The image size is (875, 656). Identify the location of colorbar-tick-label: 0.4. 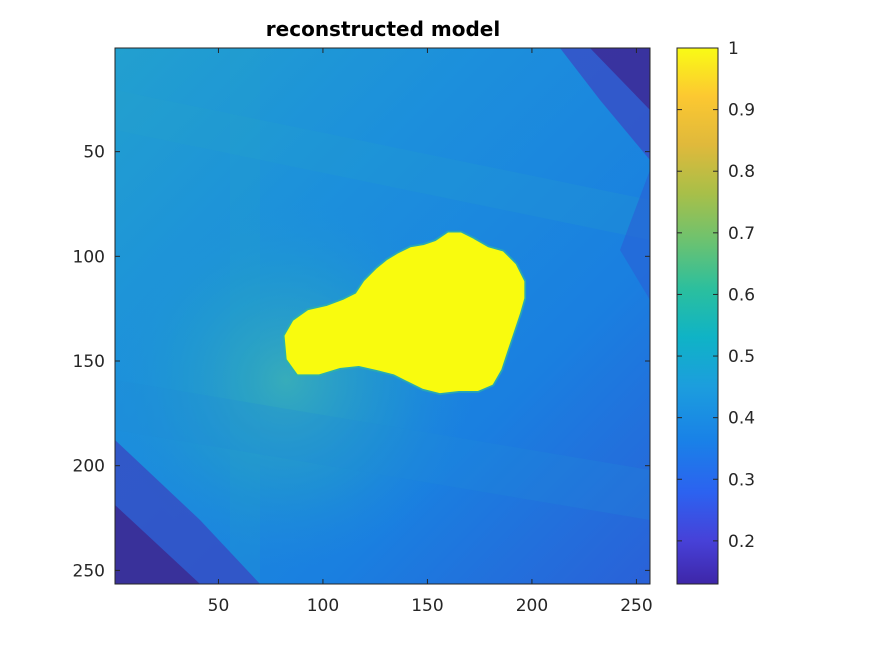
(741, 419).